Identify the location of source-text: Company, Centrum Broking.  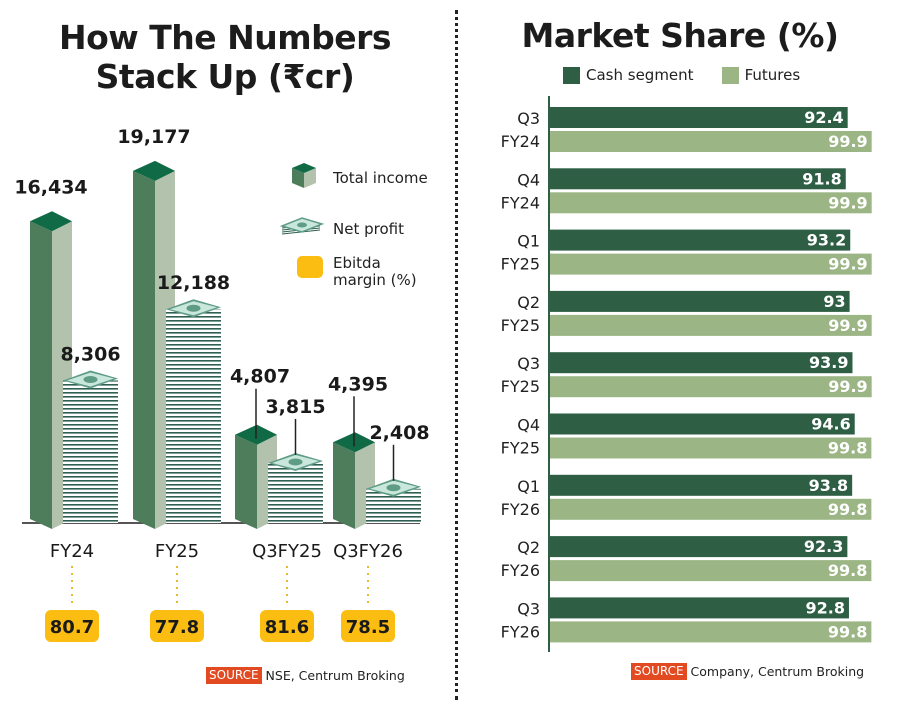
(777, 671).